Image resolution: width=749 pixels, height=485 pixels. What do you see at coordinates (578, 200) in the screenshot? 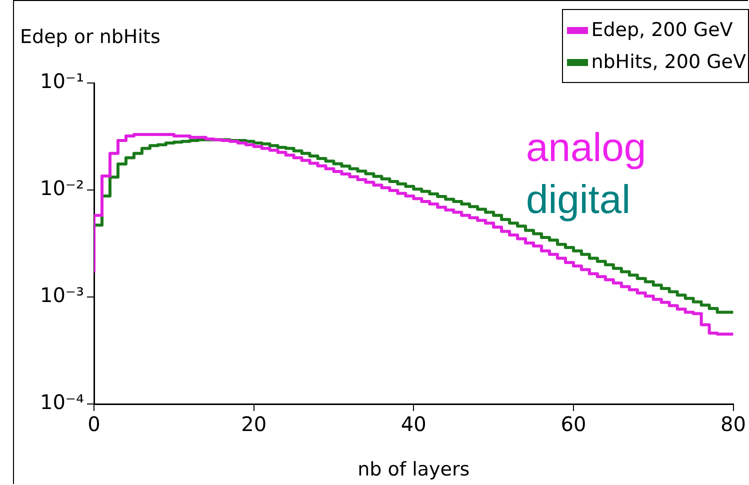
I see `annotation: digital` at bounding box center [578, 200].